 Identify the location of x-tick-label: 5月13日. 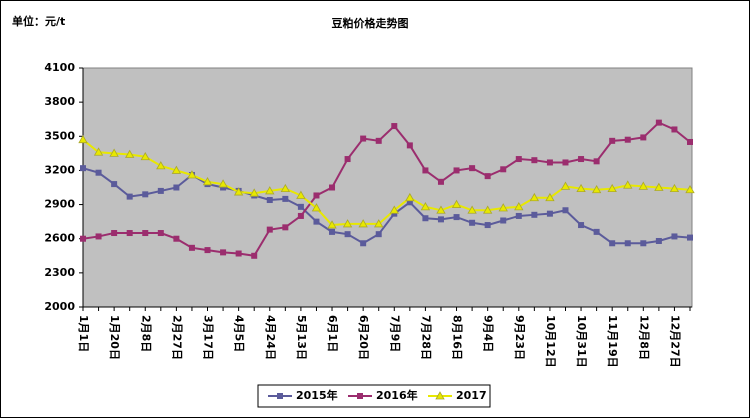
(301, 337).